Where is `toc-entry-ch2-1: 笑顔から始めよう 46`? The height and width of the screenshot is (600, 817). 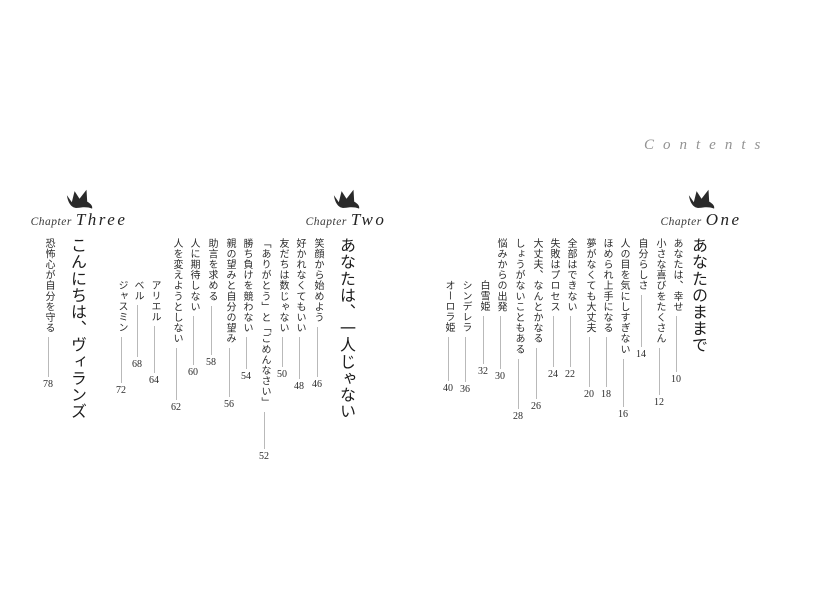
toc-entry-ch2-1: 笑顔から始めよう 46 is located at coordinates (317, 314).